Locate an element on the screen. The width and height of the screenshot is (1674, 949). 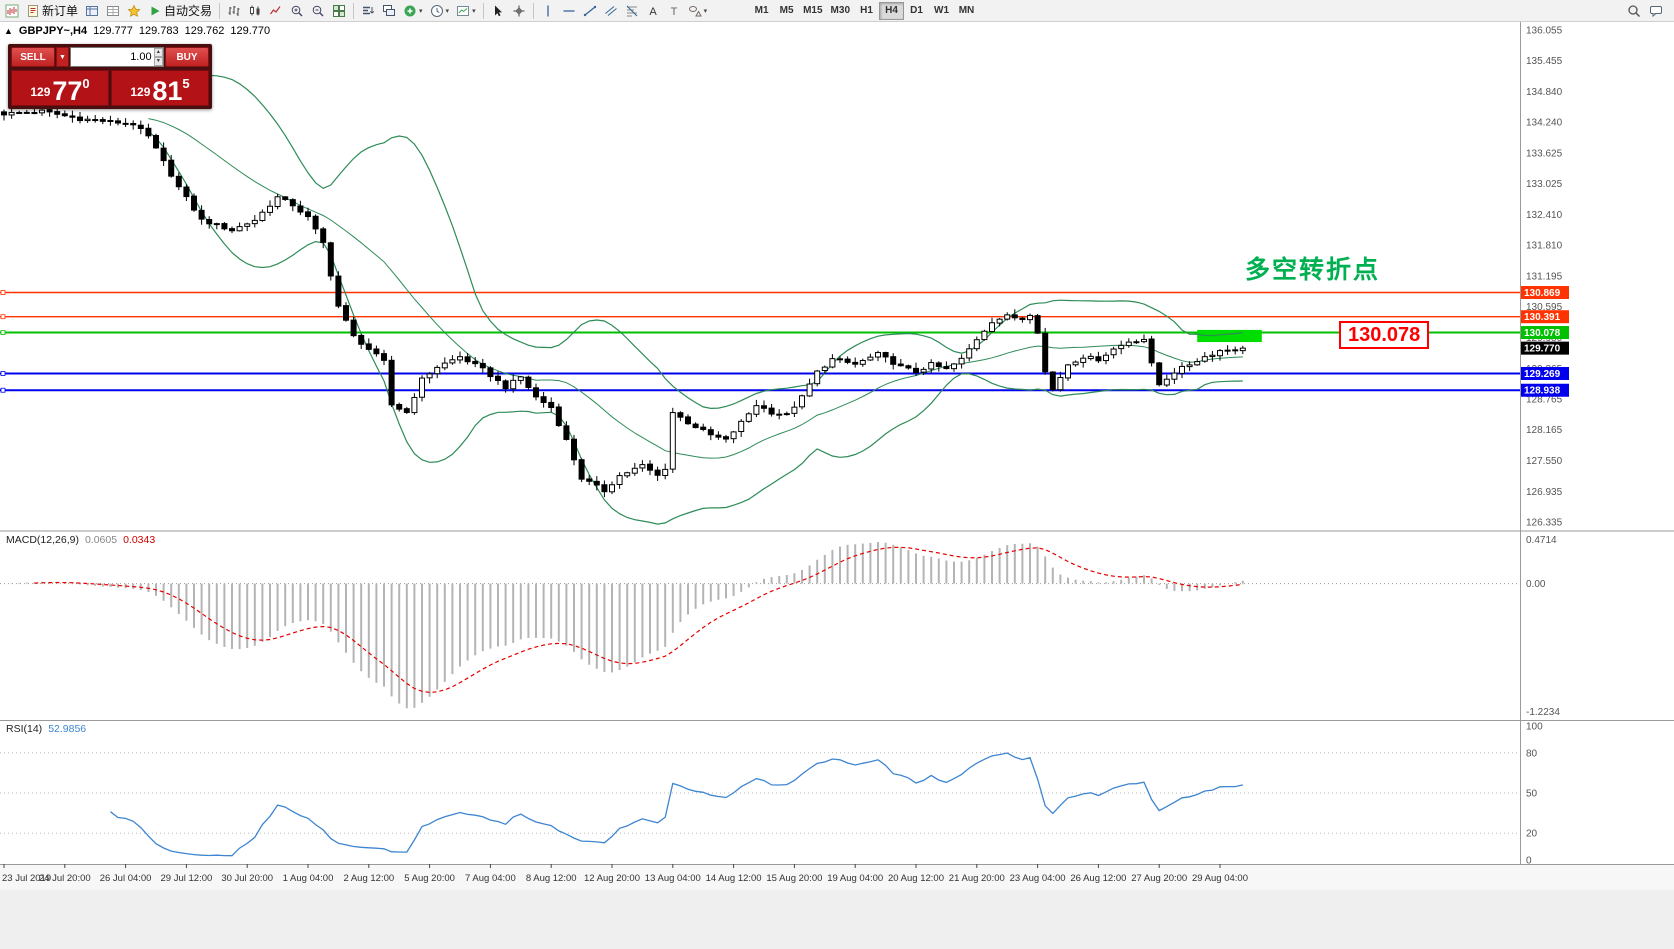
tile-windows-button is located at coordinates (339, 11).